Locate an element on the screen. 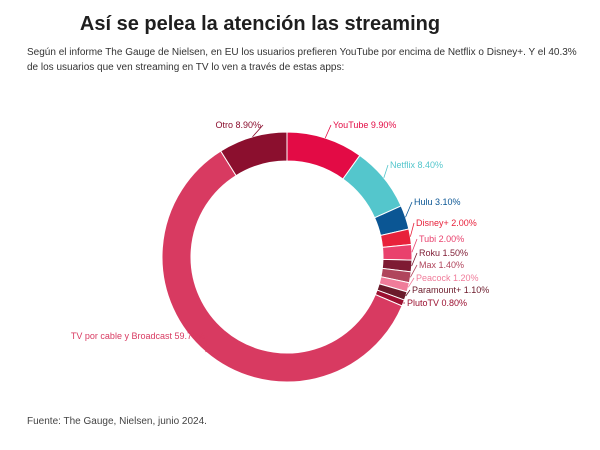 Image resolution: width=600 pixels, height=450 pixels. leader-netflix is located at coordinates (386, 171).